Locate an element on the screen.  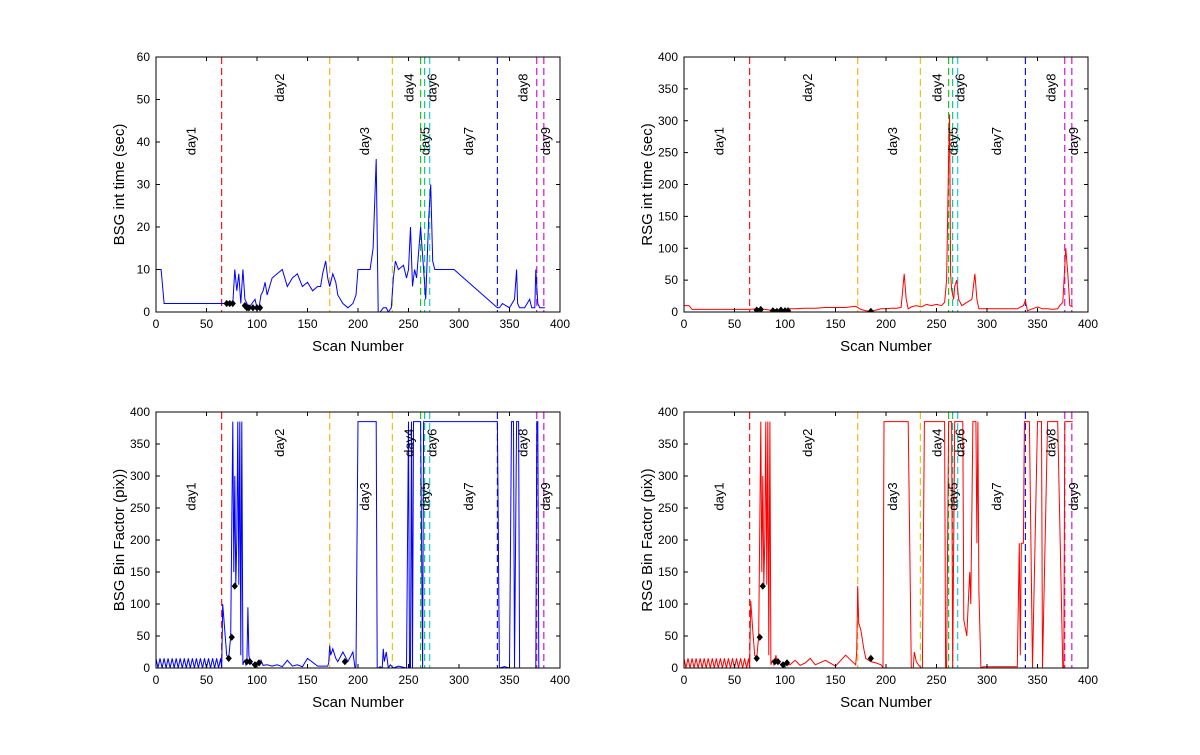
y-tick-label: 10 is located at coordinates (144, 270).